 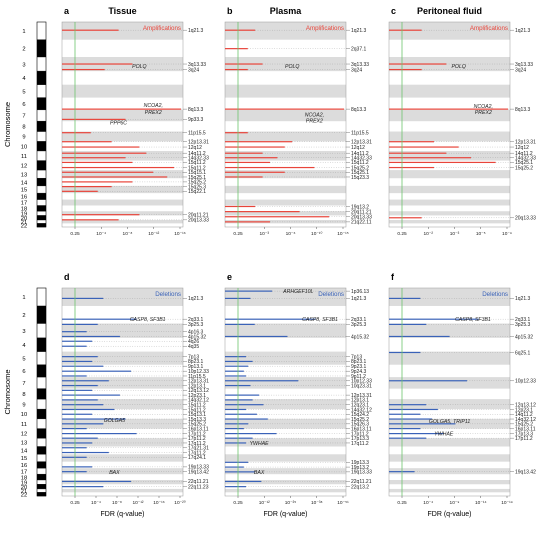 What do you see at coordinates (23, 405) in the screenshot?
I see `chromosome-tick-label: 9` at bounding box center [23, 405].